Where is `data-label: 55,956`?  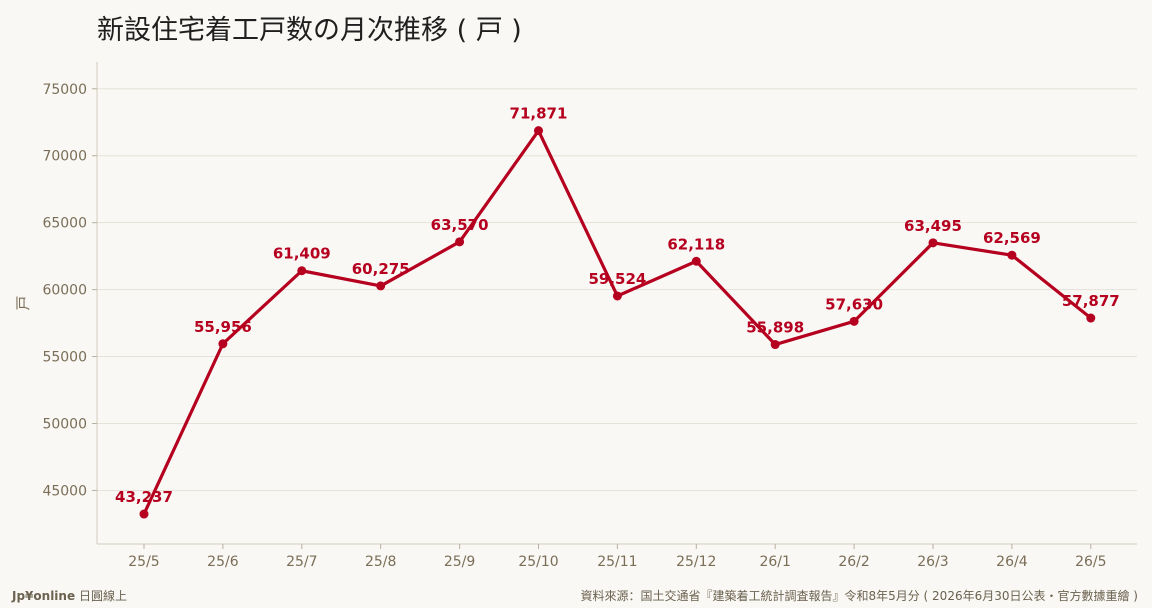 data-label: 55,956 is located at coordinates (223, 327).